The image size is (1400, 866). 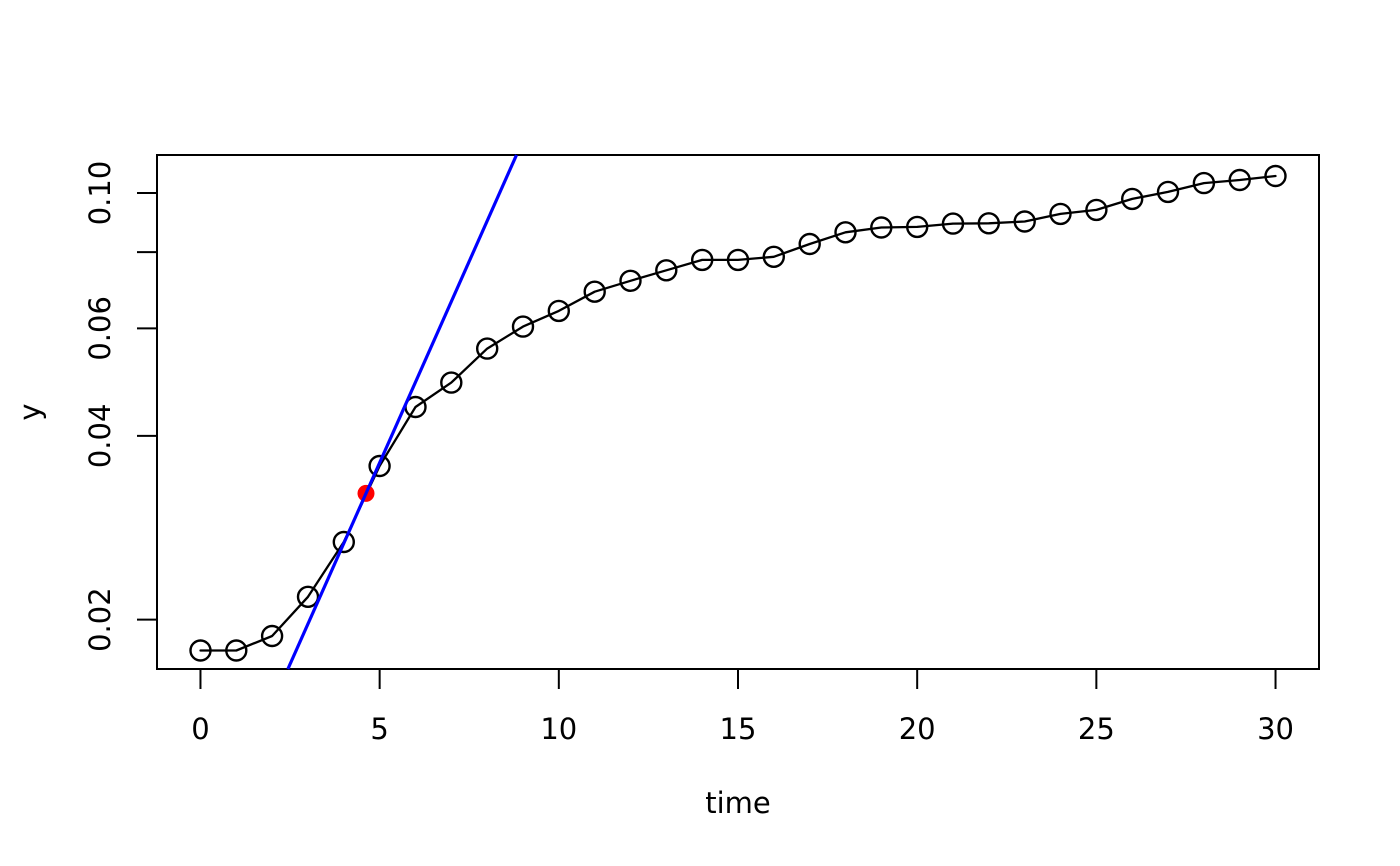 I want to click on y-tick-label: 0.06, so click(x=100, y=328).